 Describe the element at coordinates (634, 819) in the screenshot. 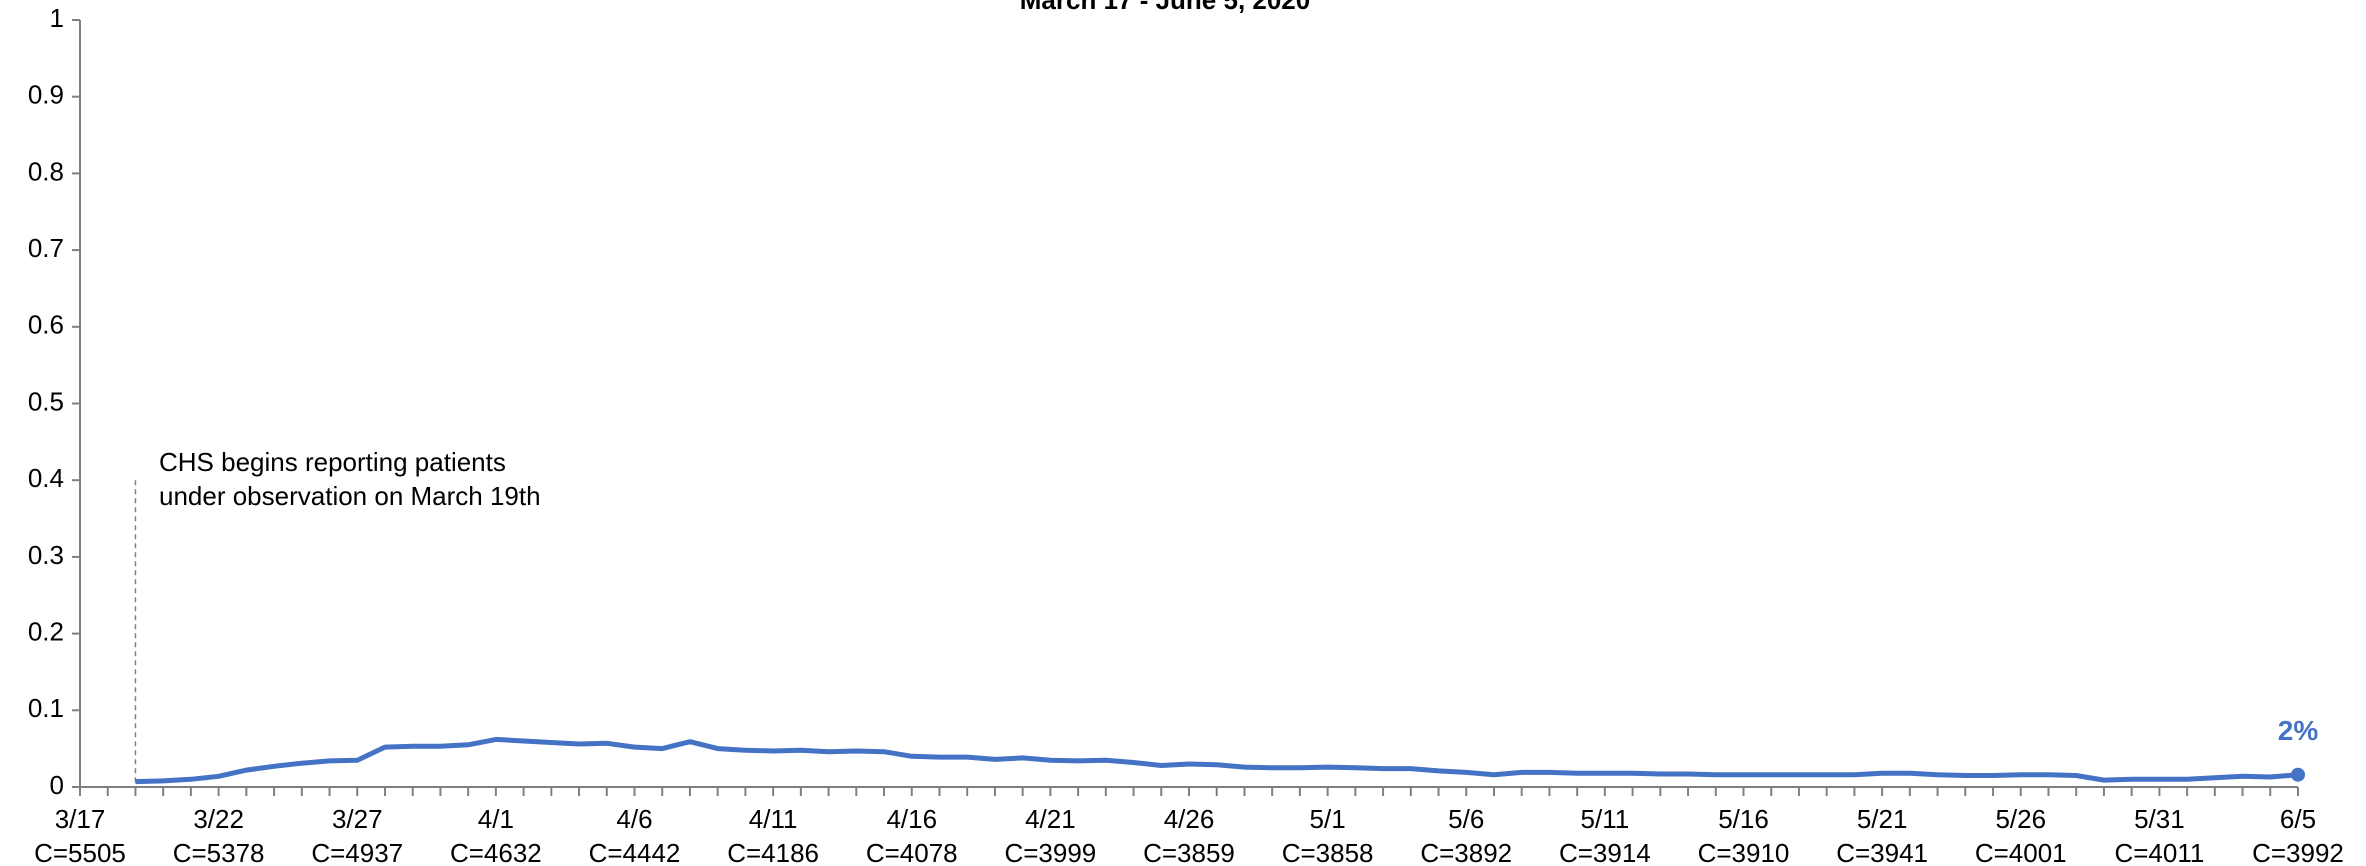

I see `x-tick-label: 4/6` at that location.